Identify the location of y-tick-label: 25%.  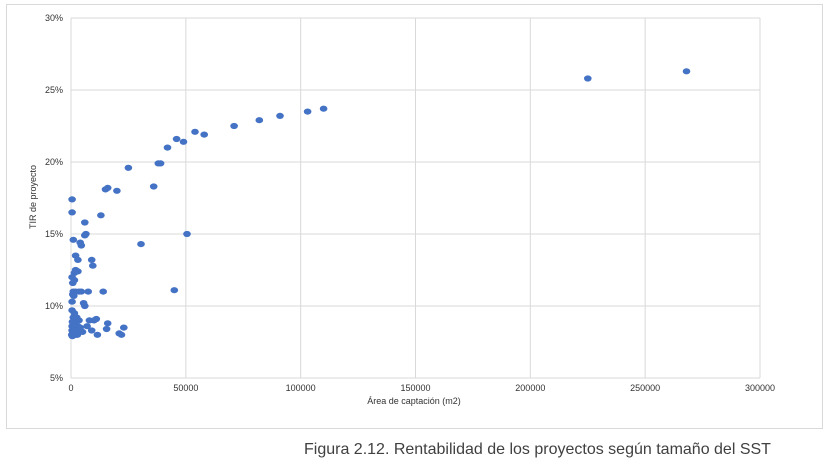
(54, 90).